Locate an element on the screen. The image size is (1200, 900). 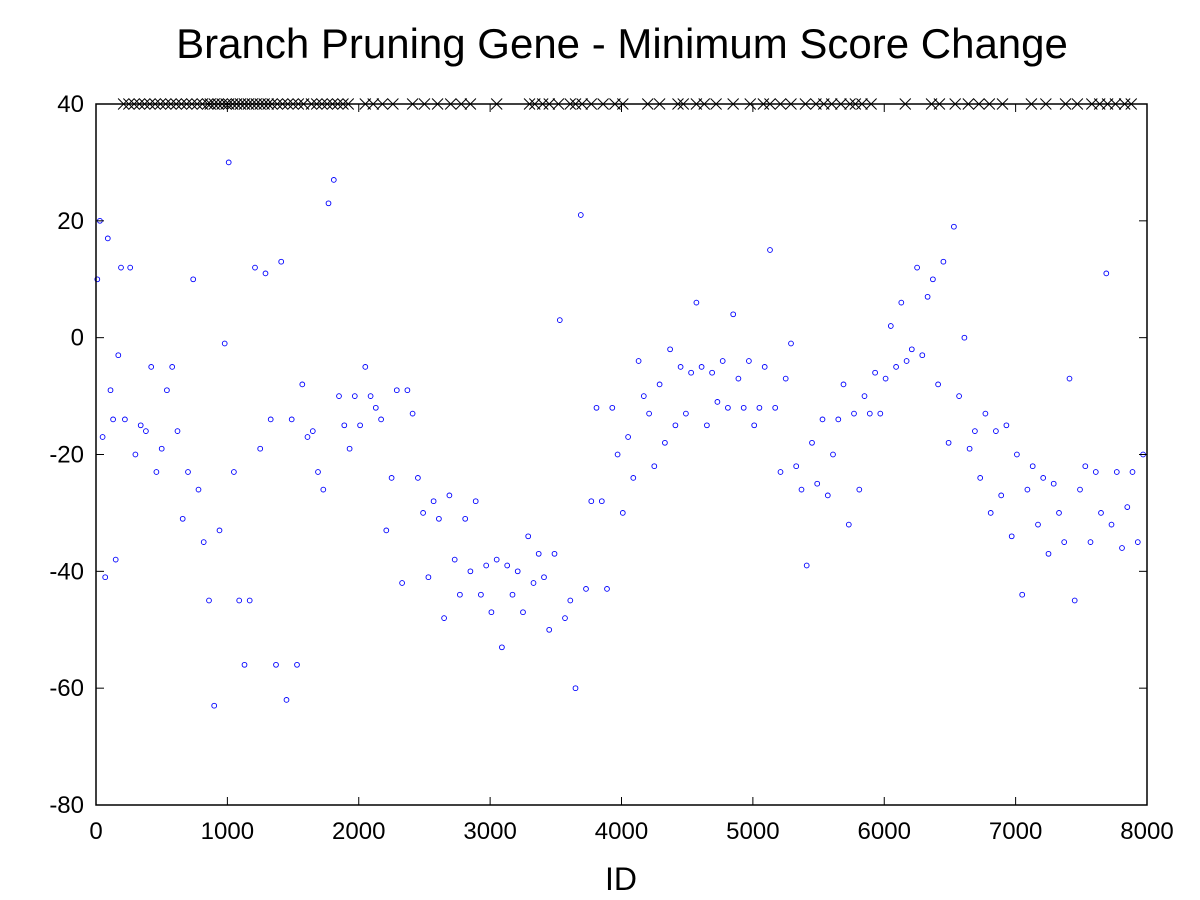
y-tick-label: -40 is located at coordinates (66, 571).